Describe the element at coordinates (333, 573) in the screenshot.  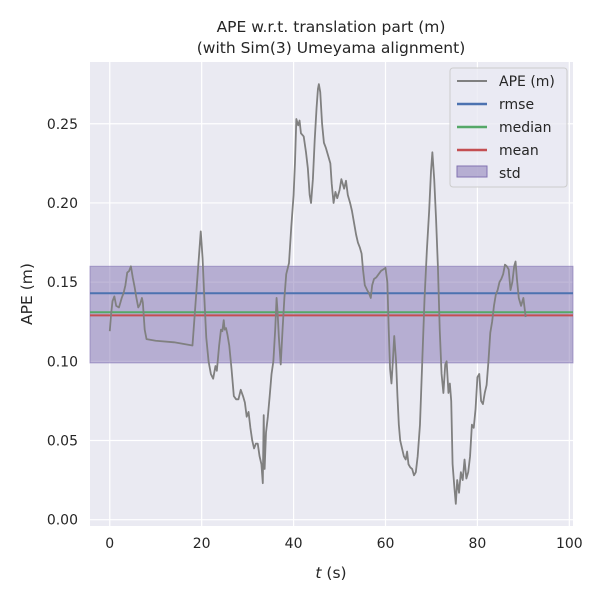
I see `x-axis-label-unit: (s)` at that location.